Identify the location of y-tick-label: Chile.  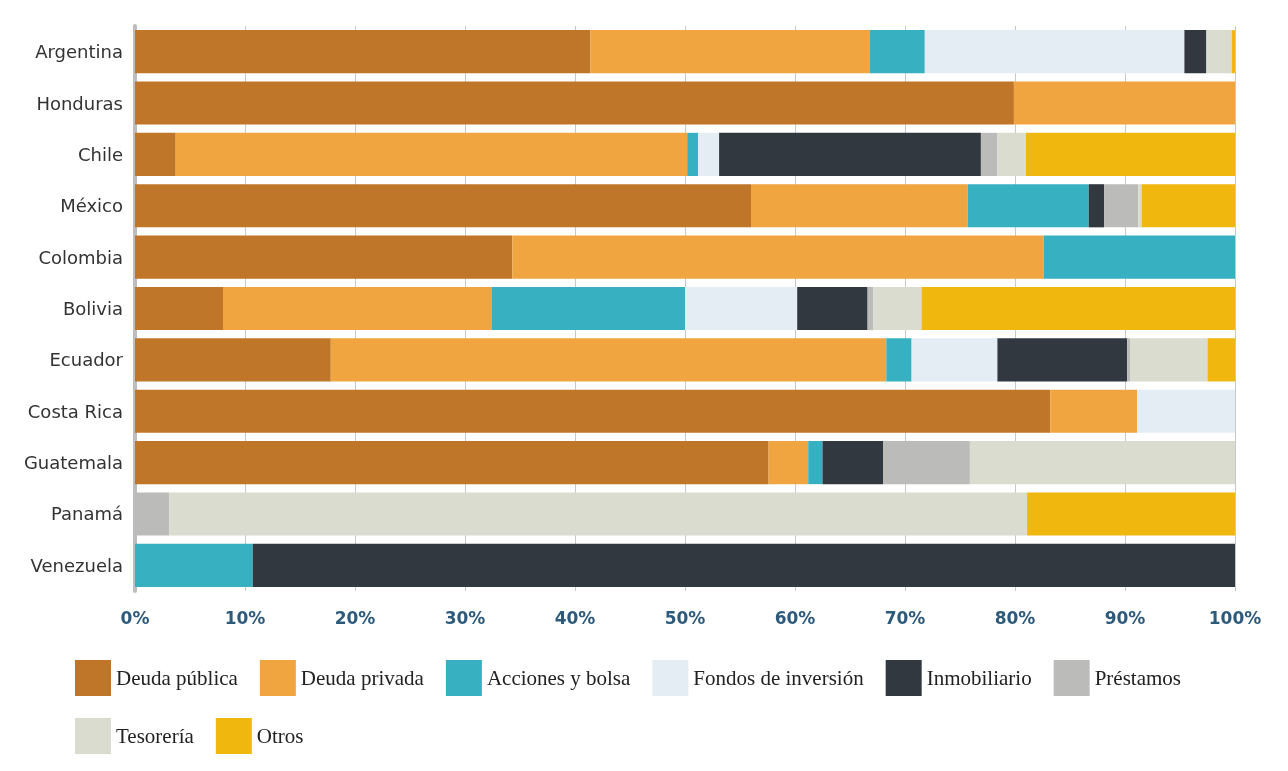
(100, 154).